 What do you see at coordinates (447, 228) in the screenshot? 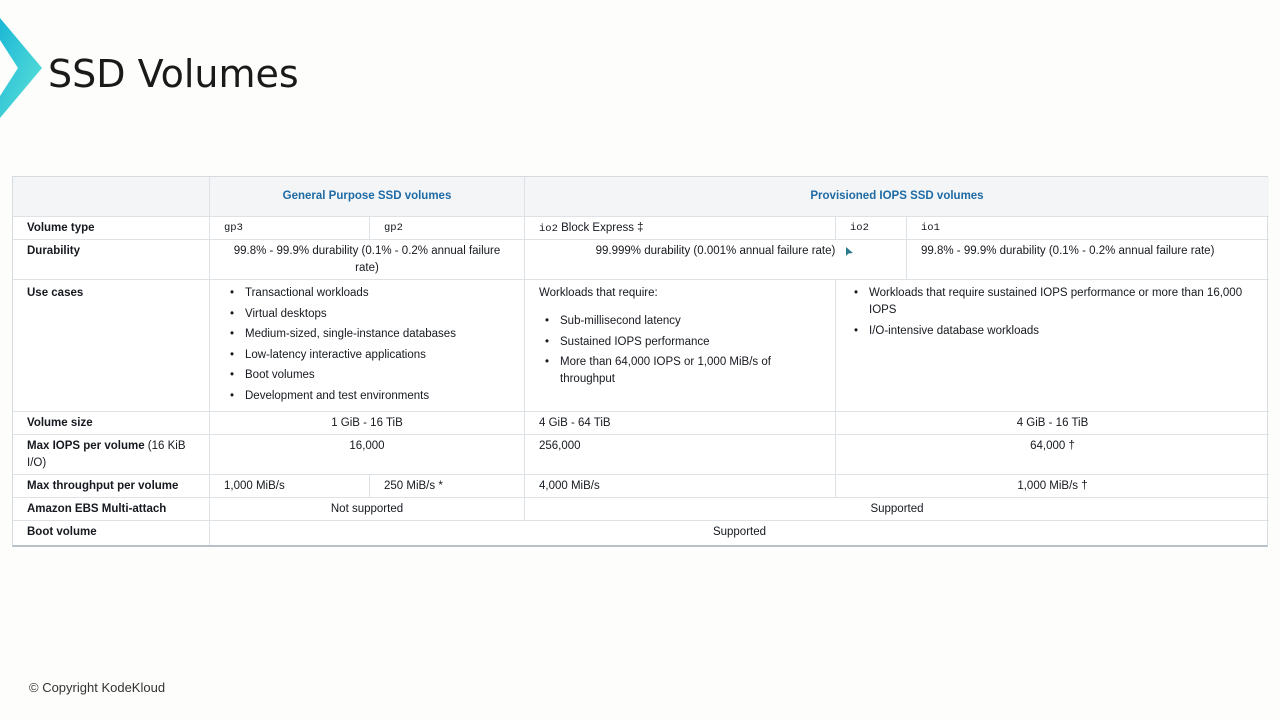
I see `cell-gp2: gp2` at bounding box center [447, 228].